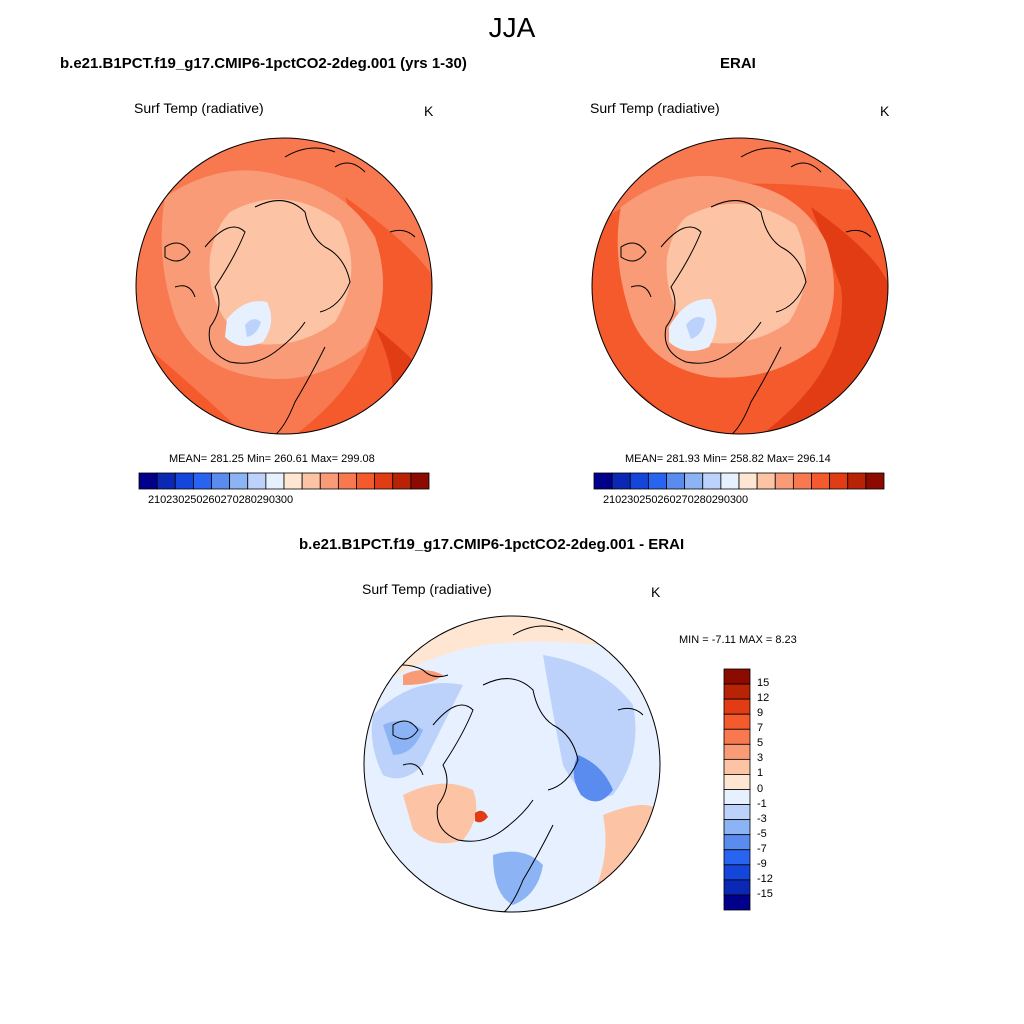 This screenshot has height=1024, width=1024. I want to click on colorbar-tick-label: -12, so click(765, 878).